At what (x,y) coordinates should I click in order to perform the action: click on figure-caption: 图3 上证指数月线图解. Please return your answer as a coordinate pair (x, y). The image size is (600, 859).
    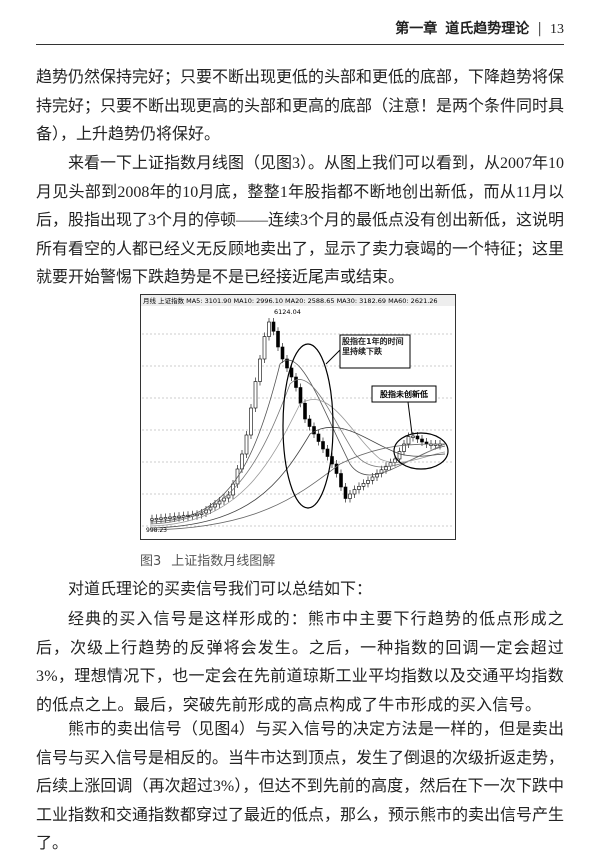
    Looking at the image, I should click on (212, 559).